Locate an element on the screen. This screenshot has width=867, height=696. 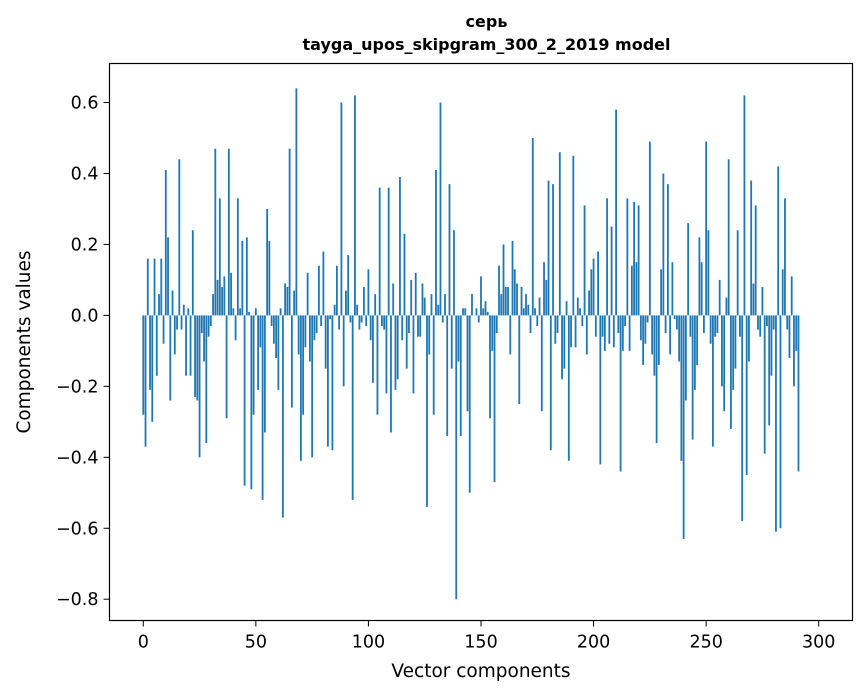
y-tick-label: 0.0 is located at coordinates (85, 316).